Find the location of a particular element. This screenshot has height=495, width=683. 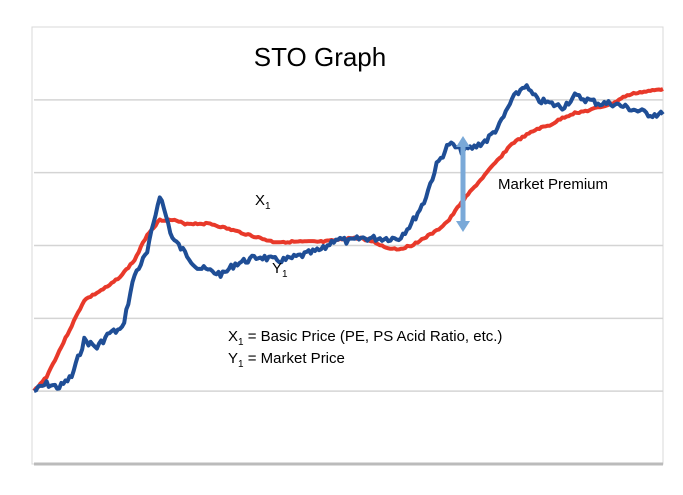

arrow-shaft is located at coordinates (463, 184).